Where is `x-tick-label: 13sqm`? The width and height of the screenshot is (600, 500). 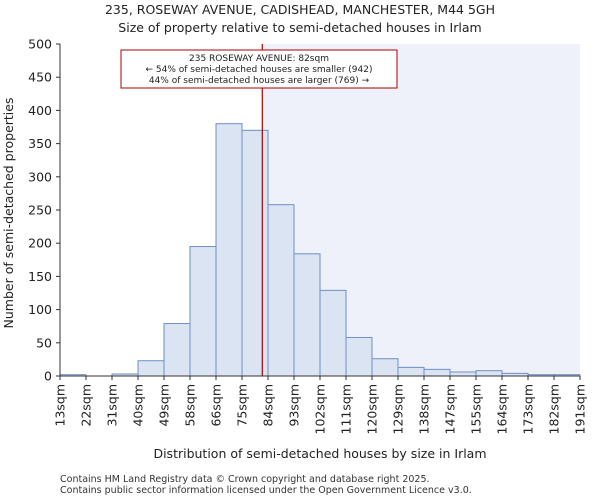
x-tick-label: 13sqm is located at coordinates (60, 405).